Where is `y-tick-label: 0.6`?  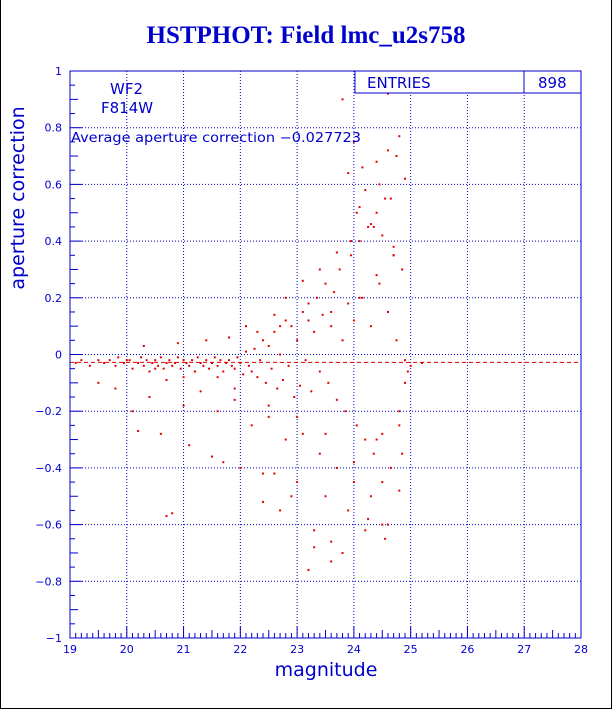 y-tick-label: 0.6 is located at coordinates (54, 184).